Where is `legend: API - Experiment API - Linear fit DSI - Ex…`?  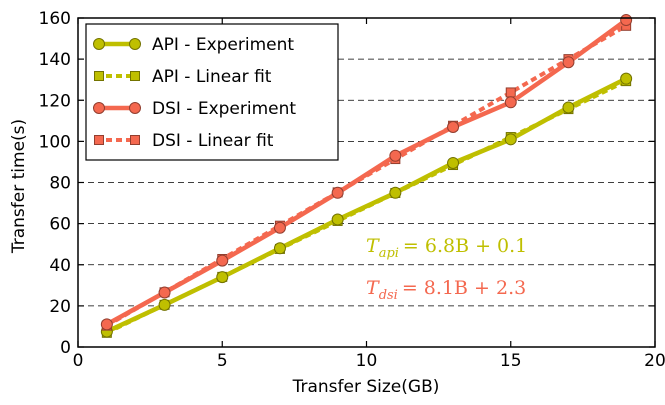
legend: API - Experiment API - Linear fit DSI - Ex… is located at coordinates (212, 92).